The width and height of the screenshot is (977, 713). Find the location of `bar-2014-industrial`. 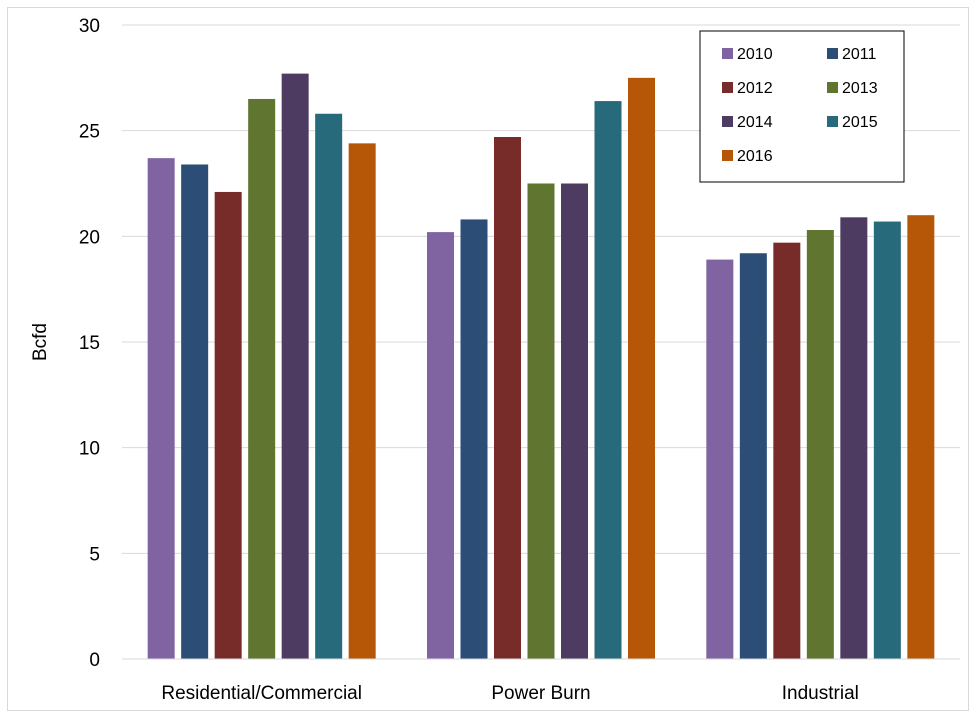

bar-2014-industrial is located at coordinates (854, 438).